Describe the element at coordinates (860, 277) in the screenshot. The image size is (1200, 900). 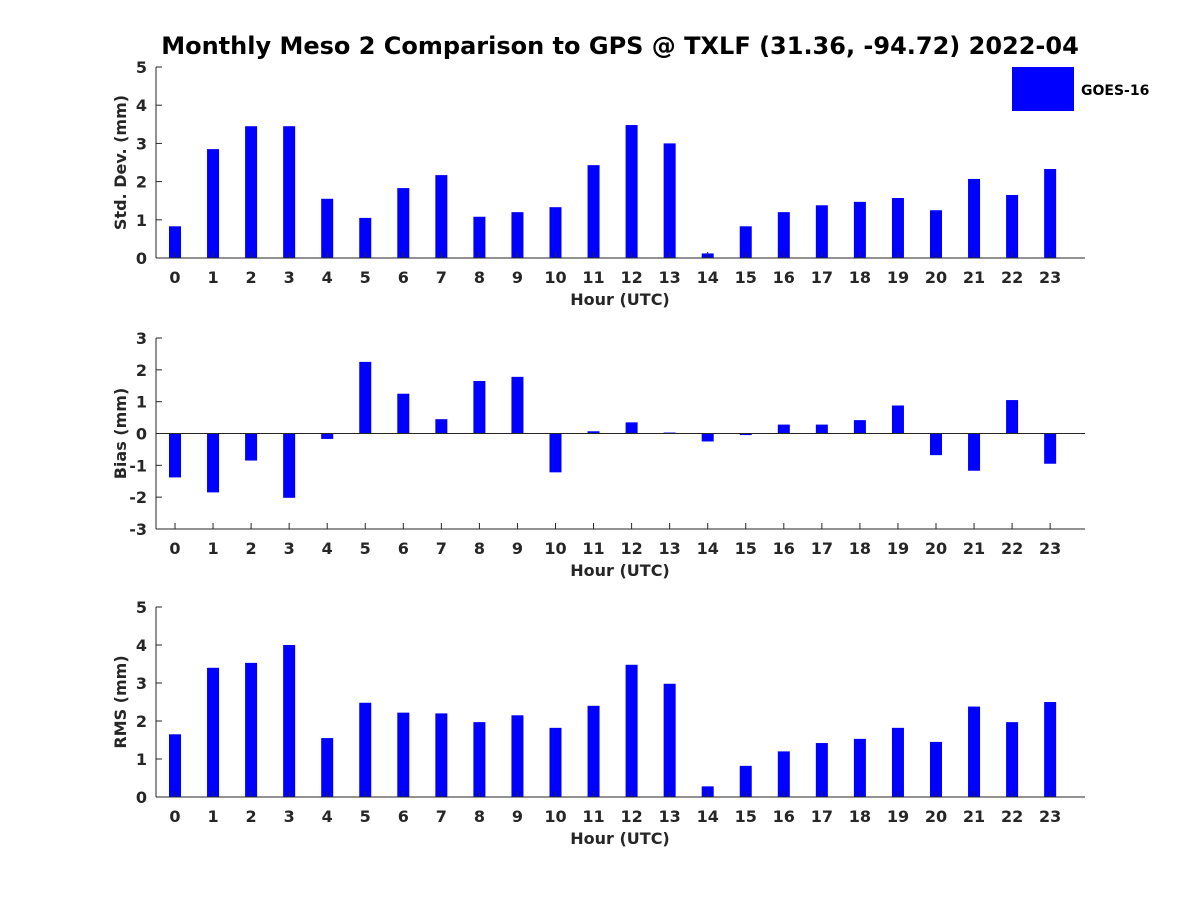
I see `std-x-tick-label: 18` at that location.